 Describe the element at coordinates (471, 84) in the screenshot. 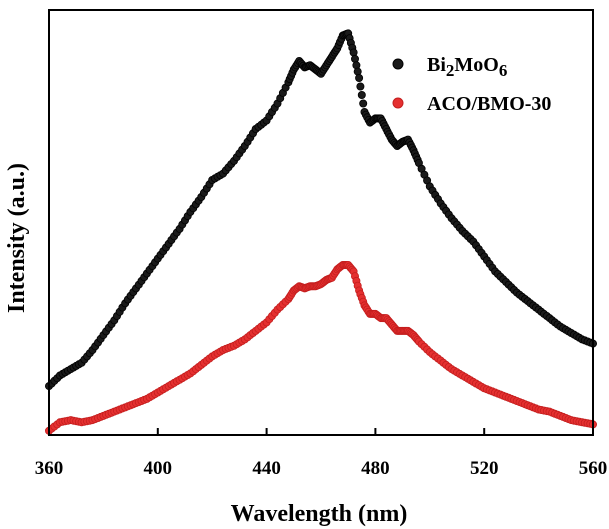

I see `legend: Bi2MoO6 ACO/BMO-30` at that location.